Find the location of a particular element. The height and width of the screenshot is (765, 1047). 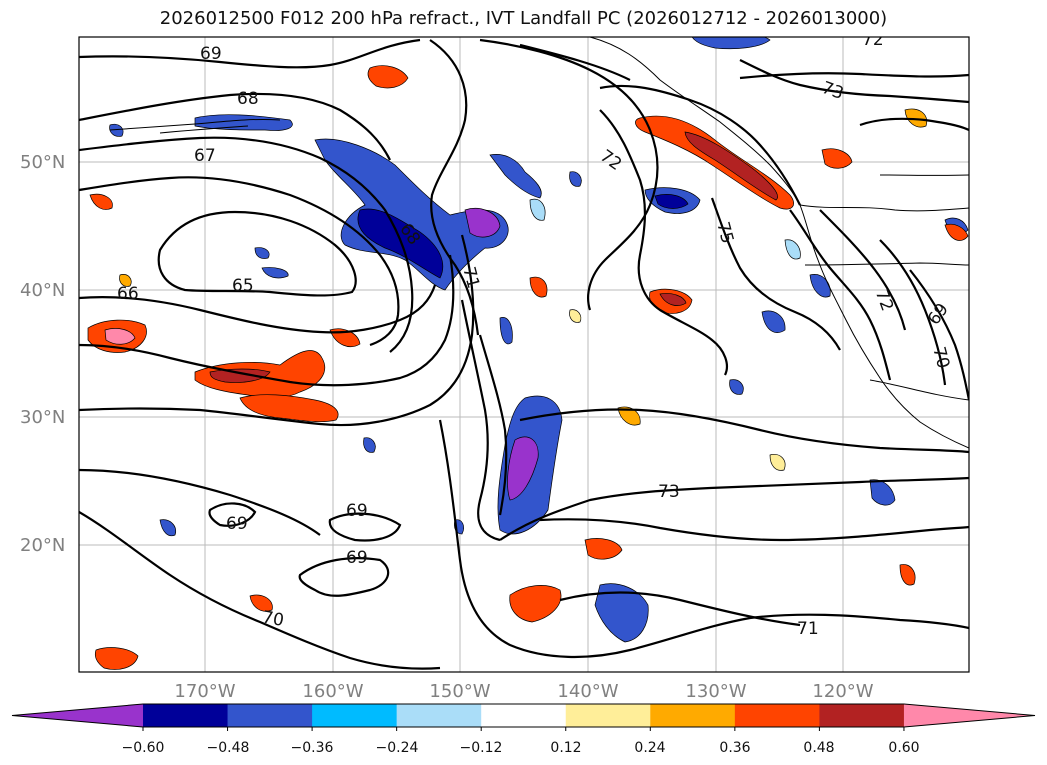

contour-label: 66 is located at coordinates (128, 294).